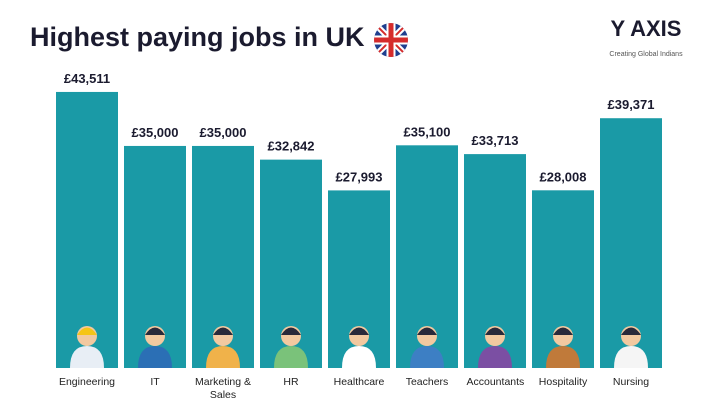 The width and height of the screenshot is (720, 412). What do you see at coordinates (427, 131) in the screenshot?
I see `value-label: £35,100` at bounding box center [427, 131].